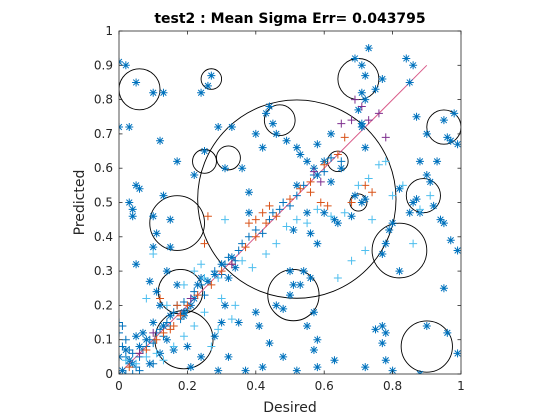 The width and height of the screenshot is (560, 420). I want to click on y-tick-label: 0.8, so click(103, 100).